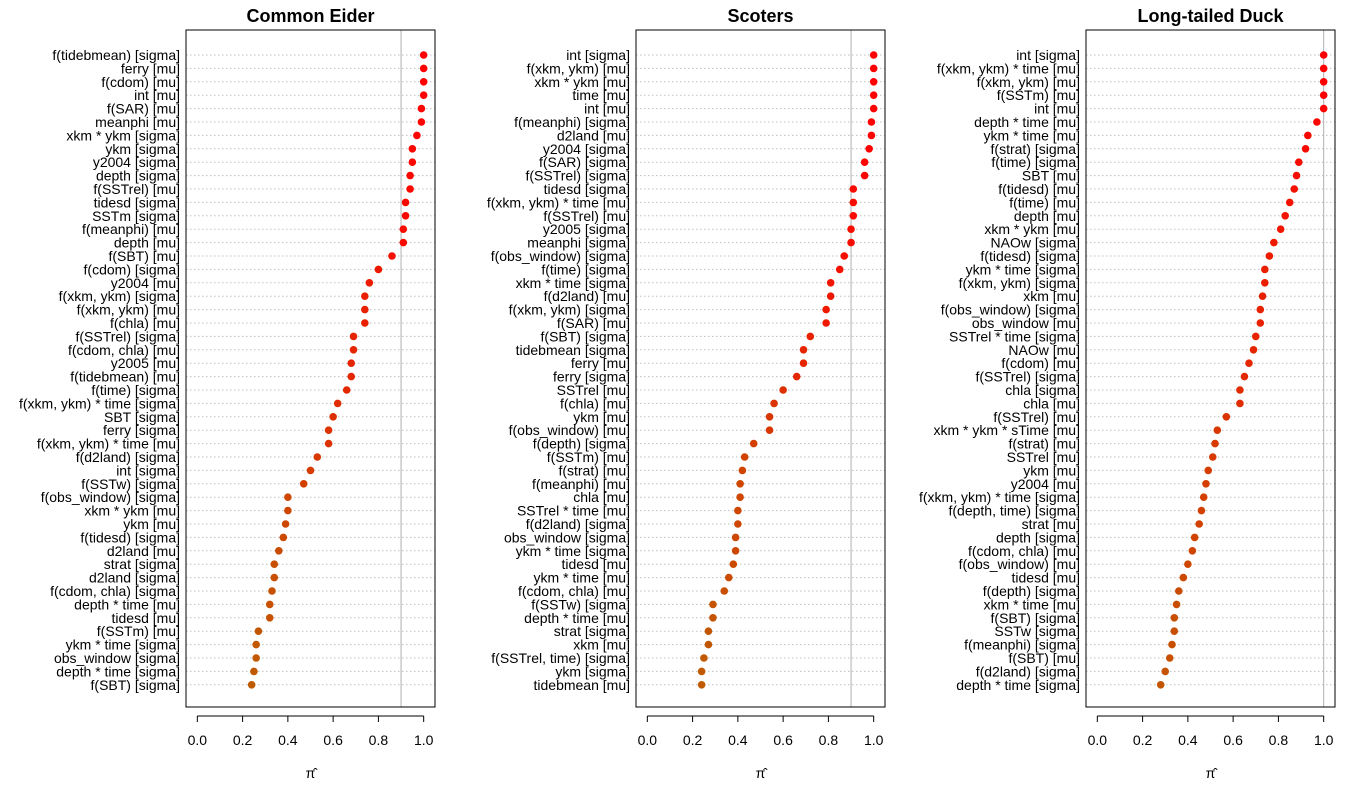  I want to click on panel-title: Scoters, so click(760, 16).